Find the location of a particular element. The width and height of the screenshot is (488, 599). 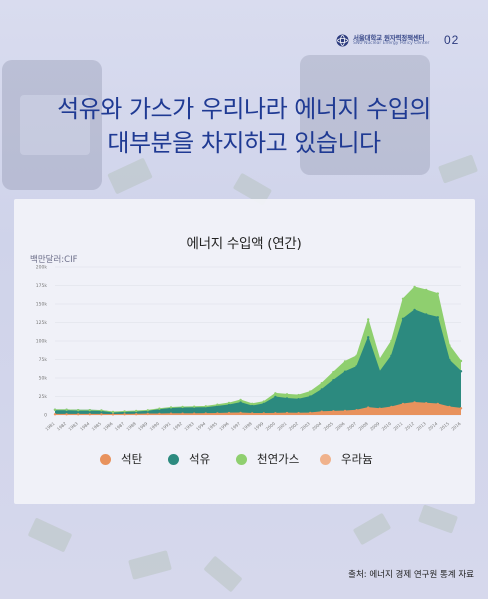

legend-item: 석탄 is located at coordinates (121, 459).